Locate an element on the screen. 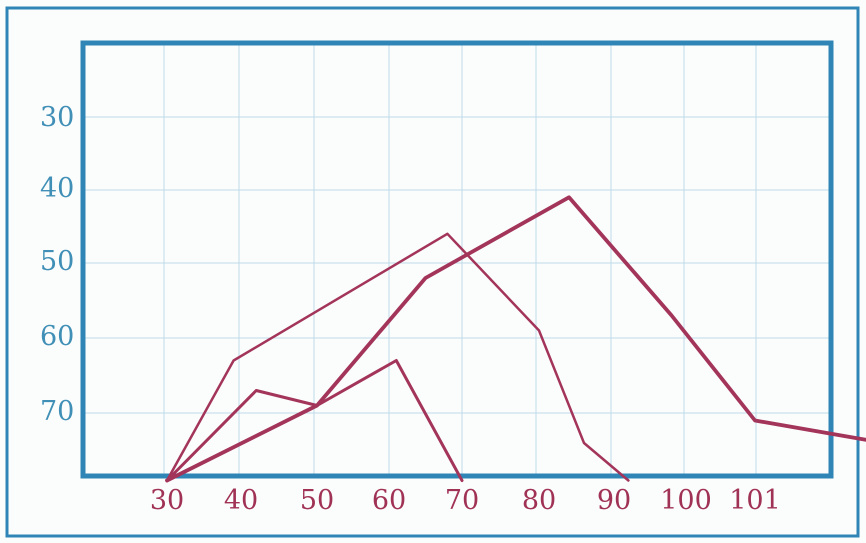 The image size is (866, 543). x-tick-label: 101 is located at coordinates (755, 500).